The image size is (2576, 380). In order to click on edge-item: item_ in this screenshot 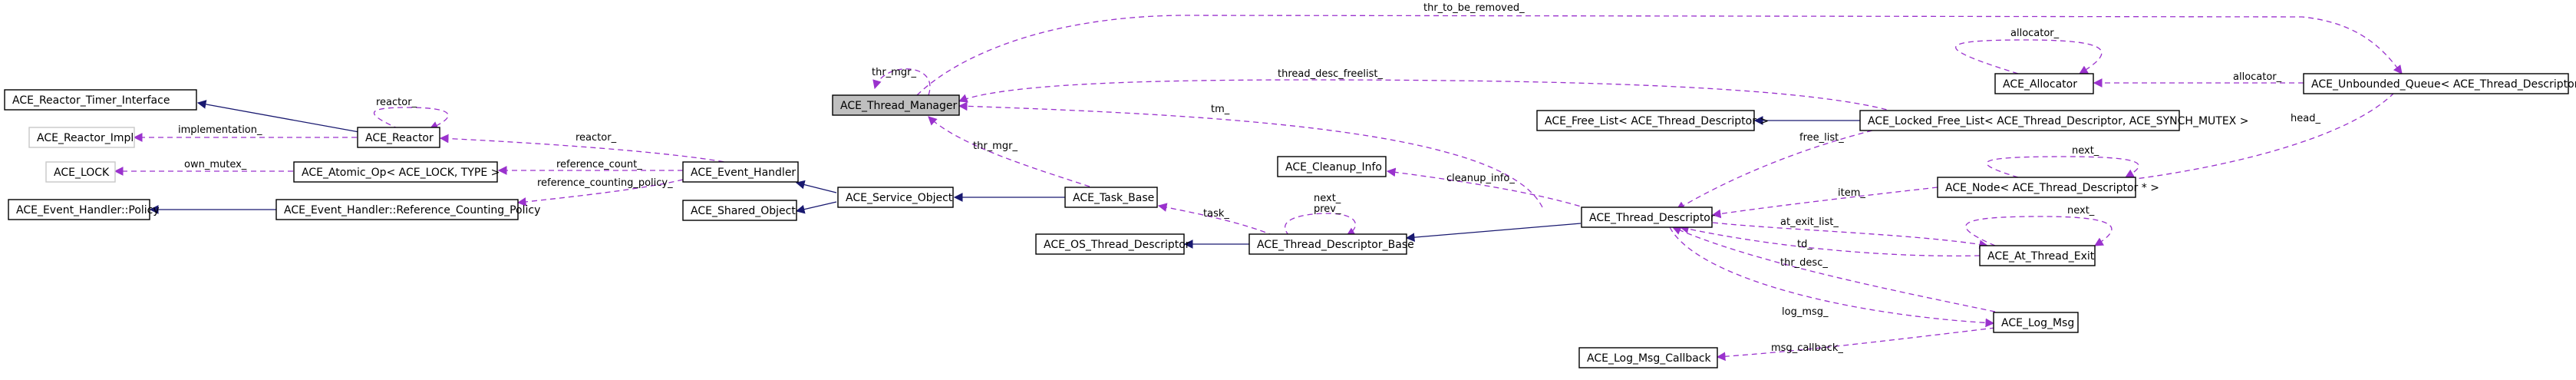, I will do `click(1824, 203)`.